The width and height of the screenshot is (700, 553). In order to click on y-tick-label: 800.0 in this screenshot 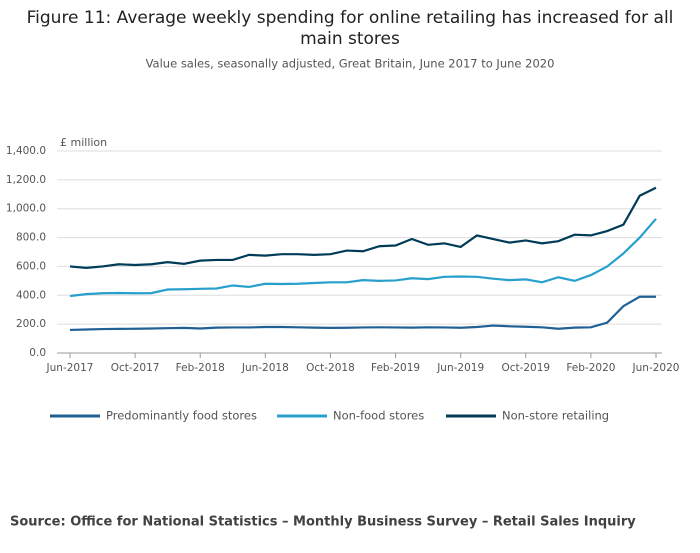, I will do `click(31, 238)`.